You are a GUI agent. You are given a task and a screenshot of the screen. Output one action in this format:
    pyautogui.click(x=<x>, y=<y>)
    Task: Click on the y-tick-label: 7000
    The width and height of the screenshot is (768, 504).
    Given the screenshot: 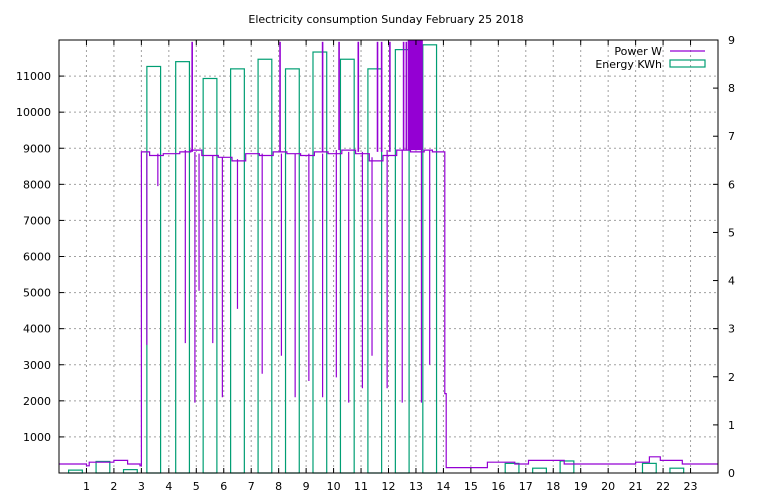 What is the action you would take?
    pyautogui.click(x=37, y=220)
    